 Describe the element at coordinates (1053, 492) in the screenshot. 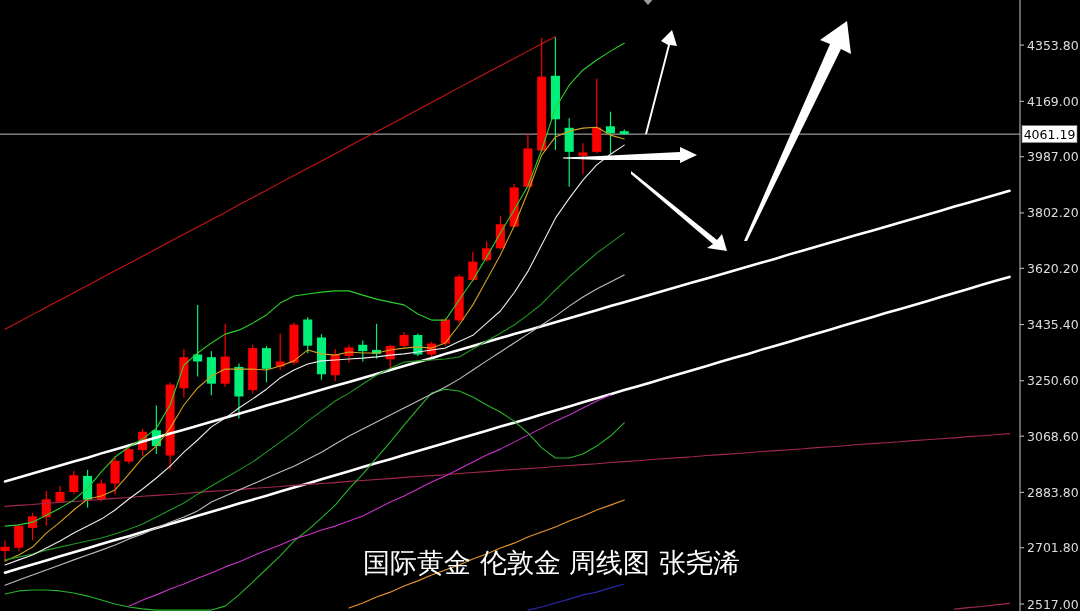

I see `y-tick-label: 2883.80` at that location.